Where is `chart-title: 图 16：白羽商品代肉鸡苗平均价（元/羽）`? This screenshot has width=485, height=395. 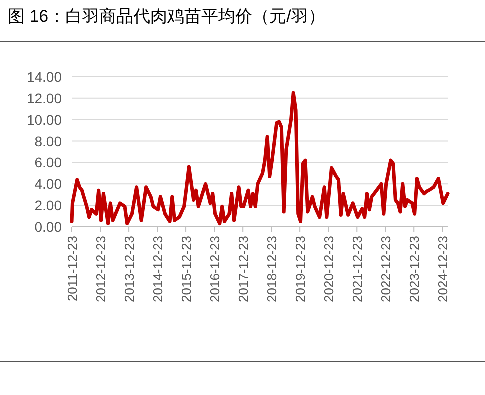
chart-title: 图 16：白羽商品代肉鸡苗平均价（元/羽） is located at coordinates (167, 16).